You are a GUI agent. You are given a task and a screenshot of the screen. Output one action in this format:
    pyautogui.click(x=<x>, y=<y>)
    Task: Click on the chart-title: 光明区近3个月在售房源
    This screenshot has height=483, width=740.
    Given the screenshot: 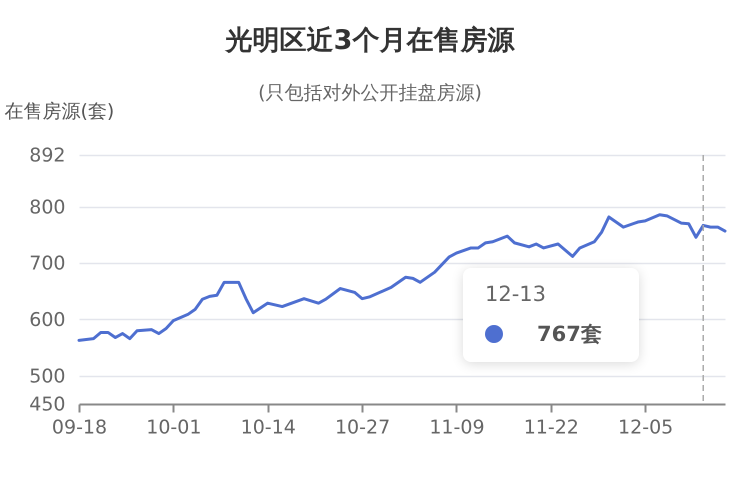 What is the action you would take?
    pyautogui.click(x=370, y=41)
    